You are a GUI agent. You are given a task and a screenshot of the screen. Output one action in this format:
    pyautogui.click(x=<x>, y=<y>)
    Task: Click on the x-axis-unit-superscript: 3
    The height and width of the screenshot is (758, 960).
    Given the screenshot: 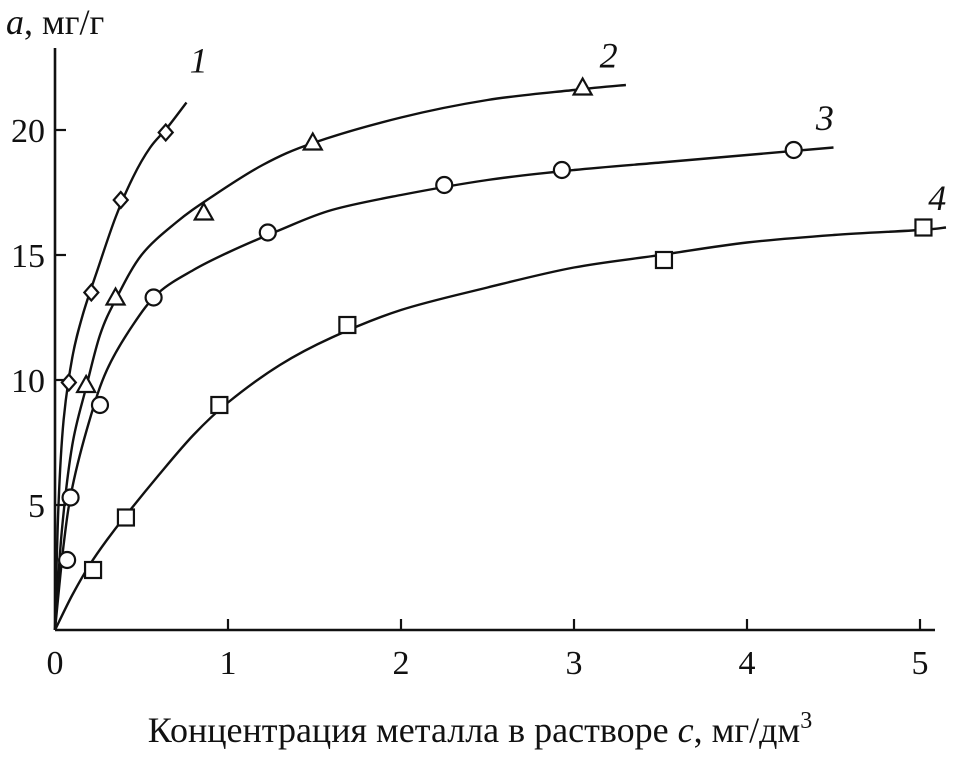 What is the action you would take?
    pyautogui.click(x=806, y=721)
    